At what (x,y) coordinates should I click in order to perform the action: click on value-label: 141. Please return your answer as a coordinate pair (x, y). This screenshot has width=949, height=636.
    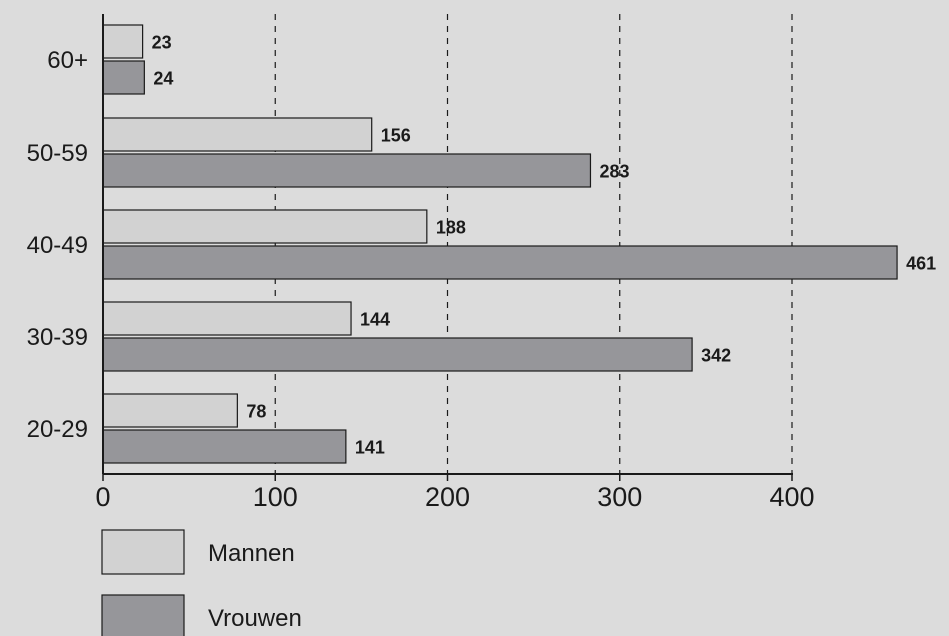
    Looking at the image, I should click on (370, 448).